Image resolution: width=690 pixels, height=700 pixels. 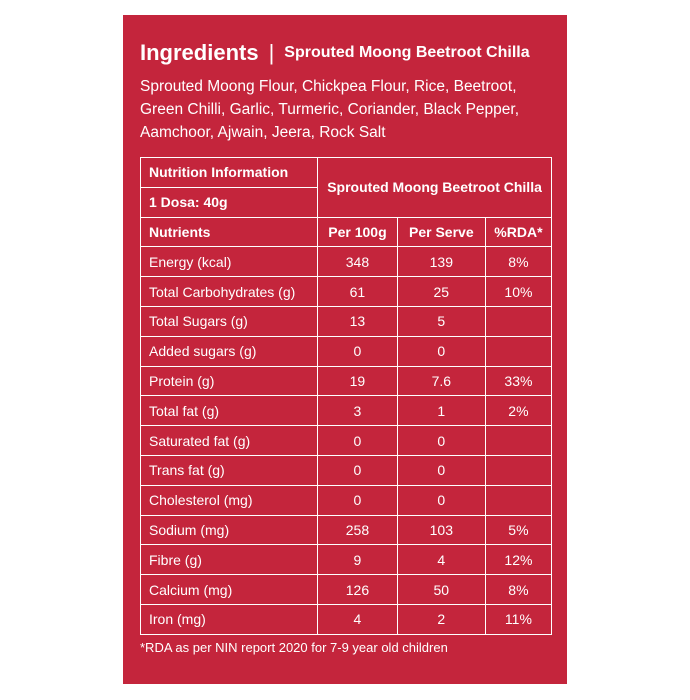 I want to click on cell-value: 9, so click(x=357, y=560).